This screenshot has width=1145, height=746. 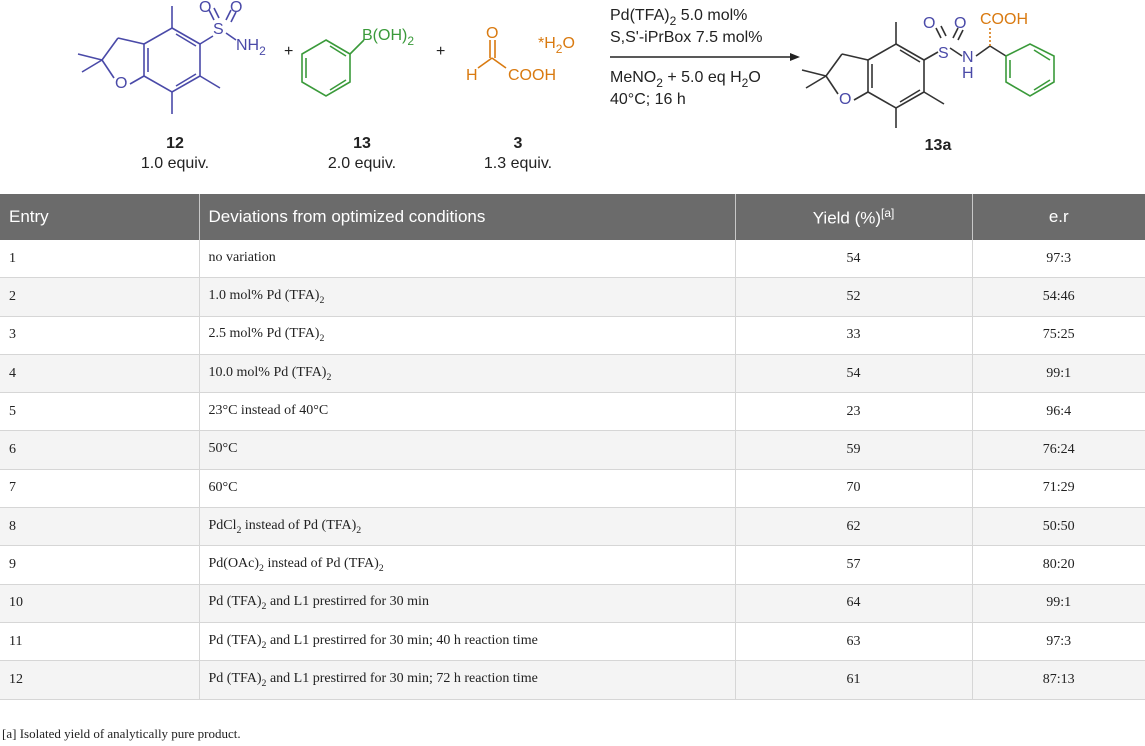 What do you see at coordinates (1058, 217) in the screenshot?
I see `header-er: e.r` at bounding box center [1058, 217].